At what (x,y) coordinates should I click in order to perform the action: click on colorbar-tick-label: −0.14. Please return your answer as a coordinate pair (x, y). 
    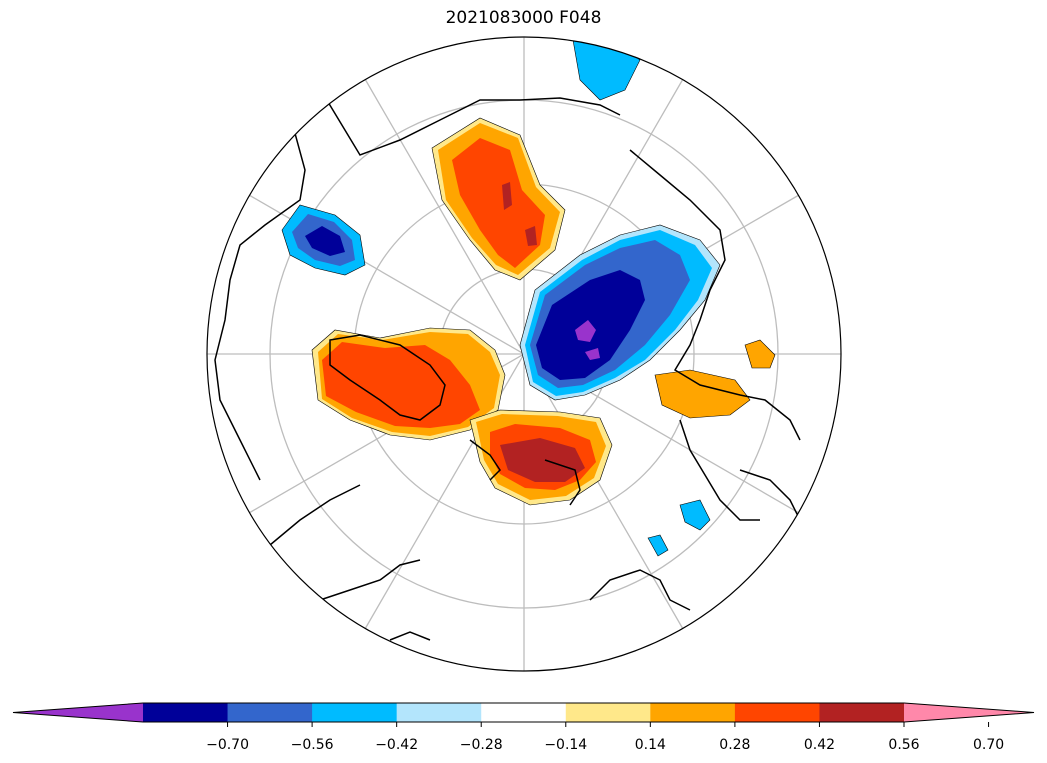
    Looking at the image, I should click on (565, 745).